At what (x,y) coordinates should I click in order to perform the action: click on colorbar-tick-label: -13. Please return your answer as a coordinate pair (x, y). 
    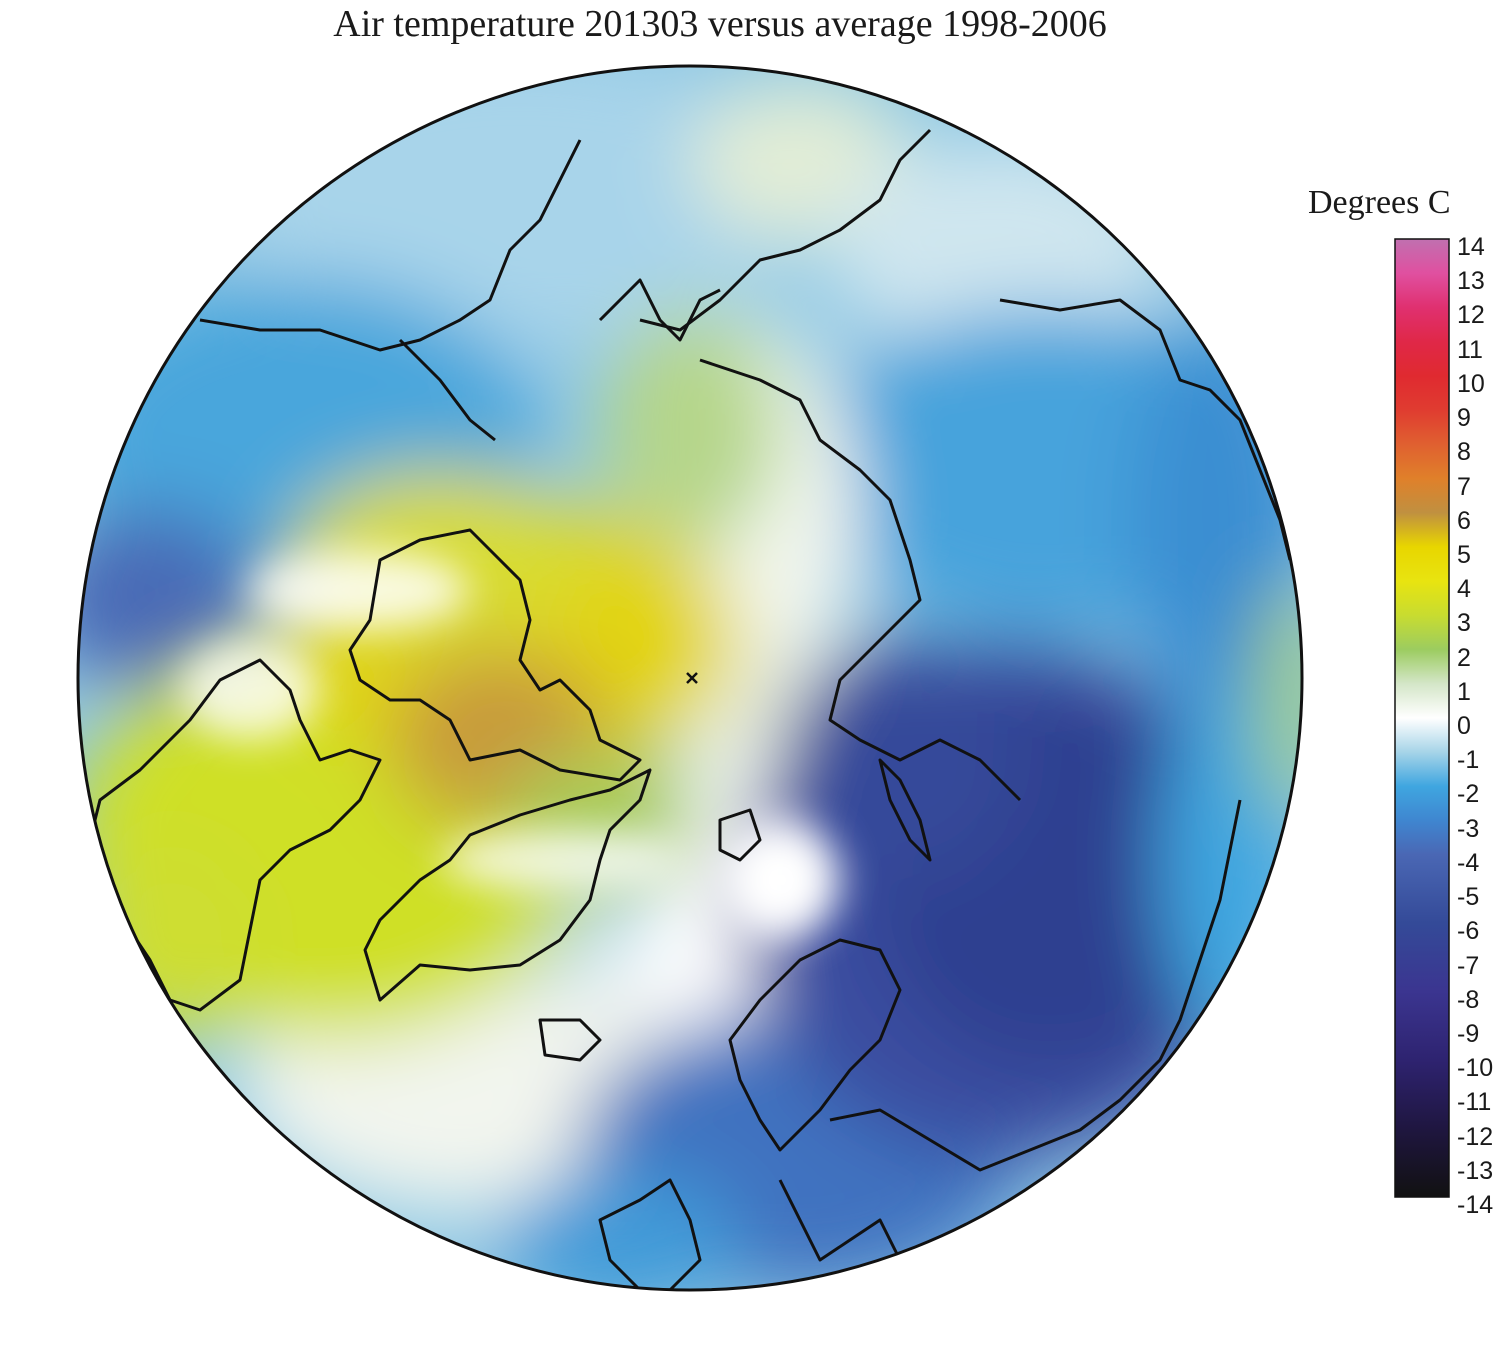
    Looking at the image, I should click on (1475, 1170).